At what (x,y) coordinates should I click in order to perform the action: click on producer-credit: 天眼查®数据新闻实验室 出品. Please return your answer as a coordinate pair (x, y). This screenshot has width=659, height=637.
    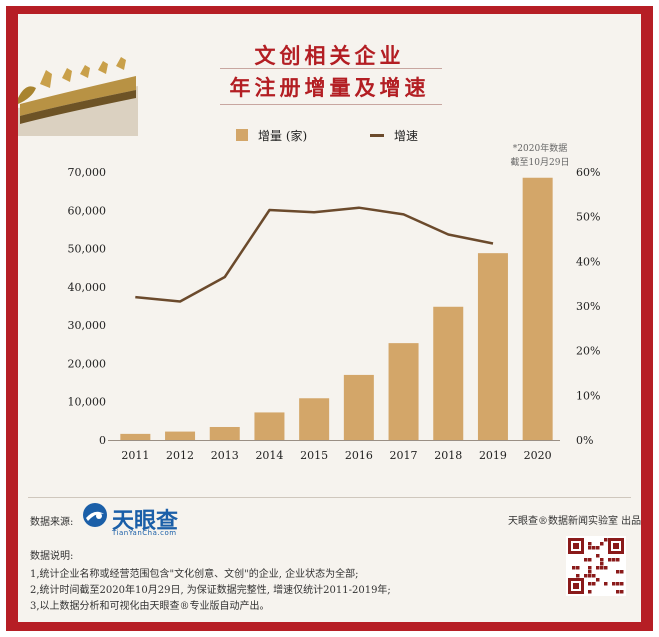
    Looking at the image, I should click on (575, 521).